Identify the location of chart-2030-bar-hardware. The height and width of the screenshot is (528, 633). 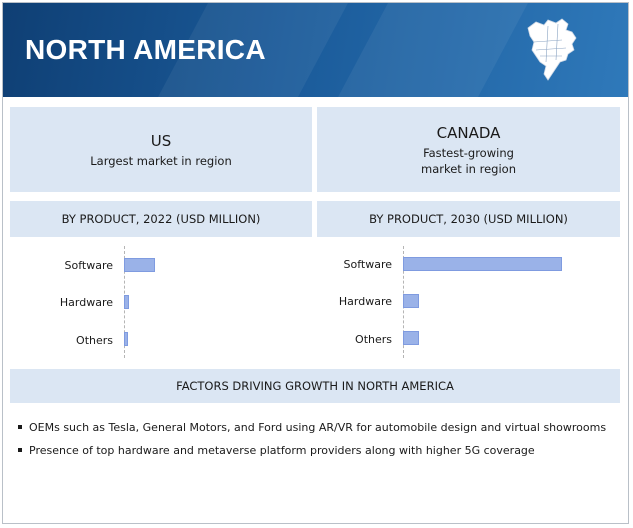
(411, 301).